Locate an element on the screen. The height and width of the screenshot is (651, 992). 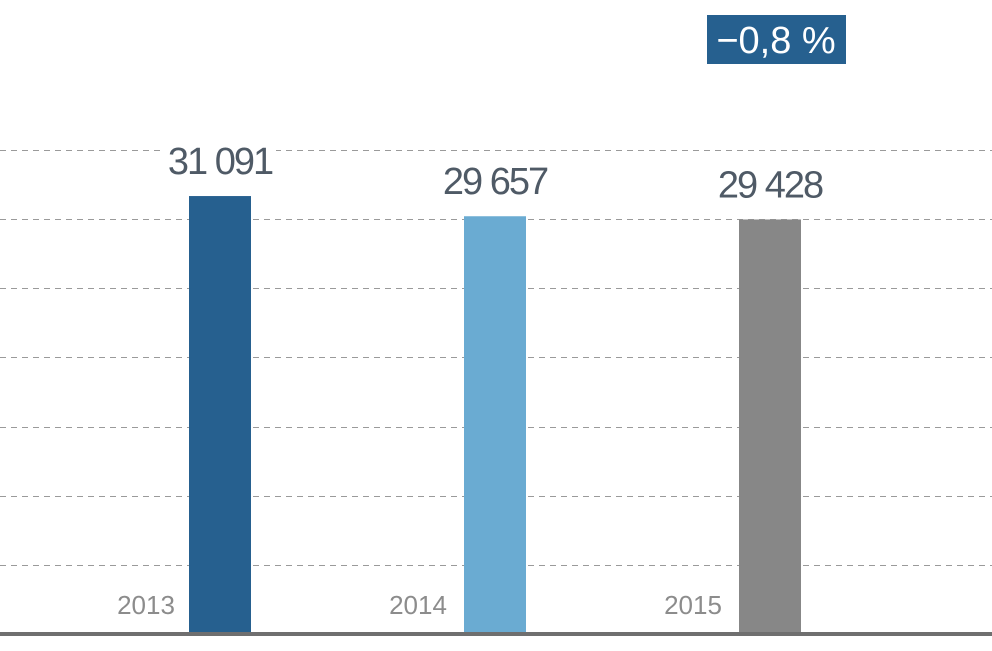
value-label-2014: 29 657 is located at coordinates (495, 182).